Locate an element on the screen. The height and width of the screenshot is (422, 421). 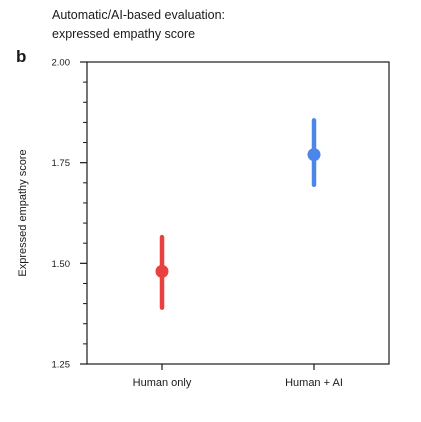
y-tick-label: 2.00 is located at coordinates (61, 63).